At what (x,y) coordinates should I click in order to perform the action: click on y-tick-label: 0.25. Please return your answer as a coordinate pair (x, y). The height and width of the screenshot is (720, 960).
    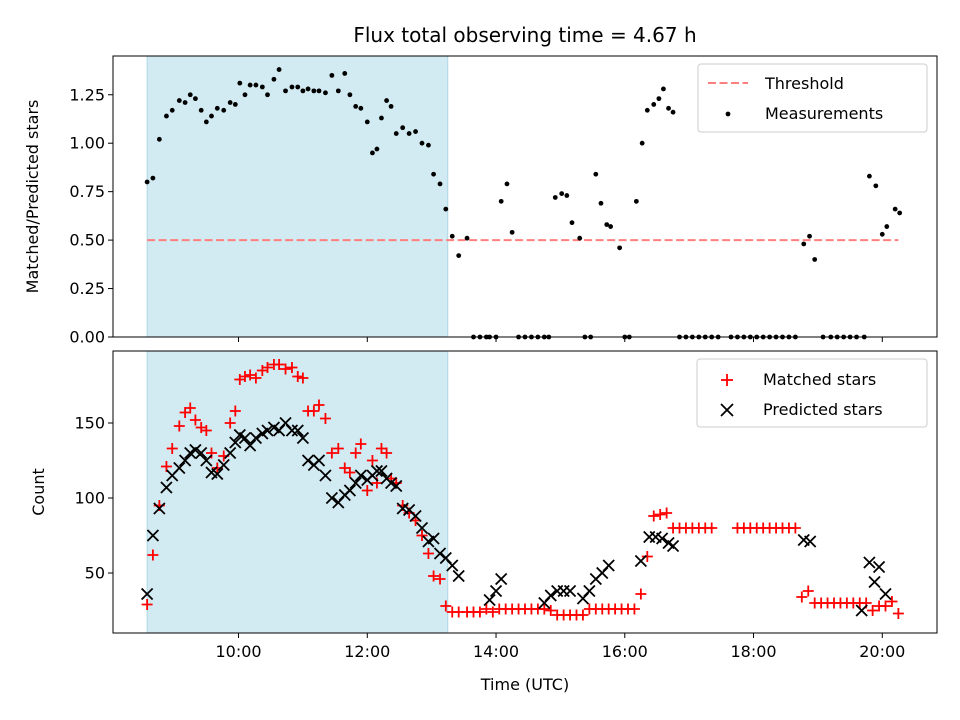
    Looking at the image, I should click on (87, 288).